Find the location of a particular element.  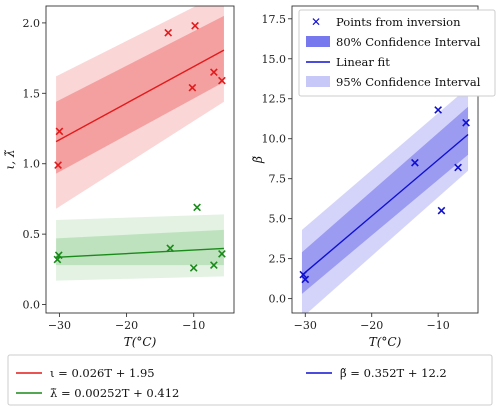

legend-label-points: Points from inversion is located at coordinates (398, 22).